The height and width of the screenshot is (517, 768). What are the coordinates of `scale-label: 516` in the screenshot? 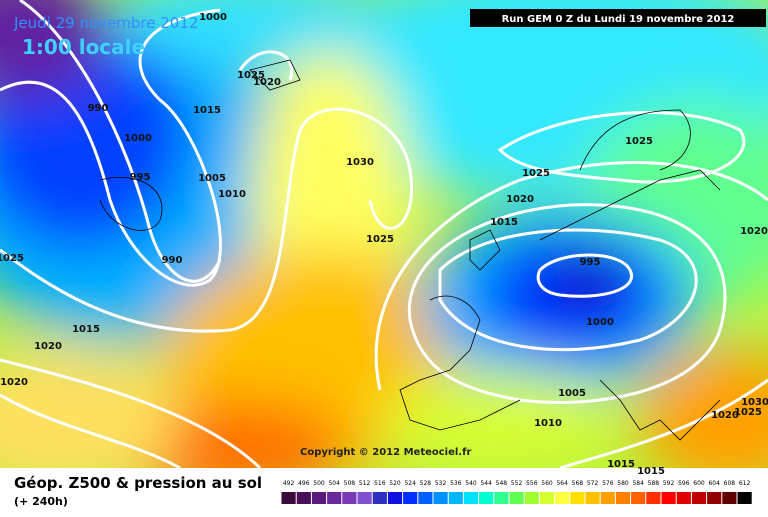 It's located at (380, 483).